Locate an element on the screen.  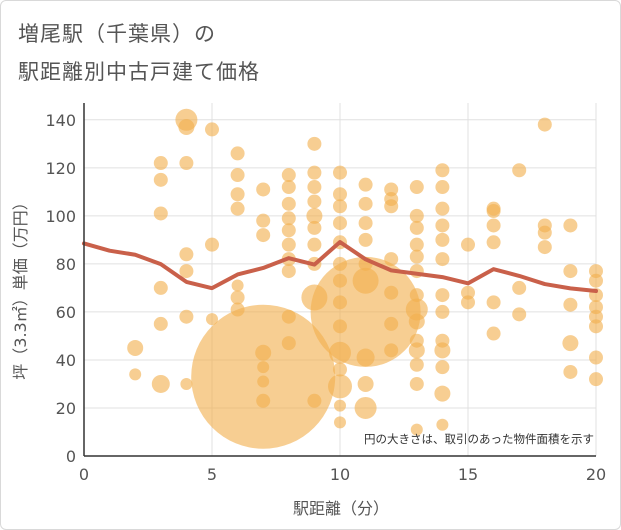
y-axis-label: 坪（3.3㎡）単価（万円） is located at coordinates (20, 286).